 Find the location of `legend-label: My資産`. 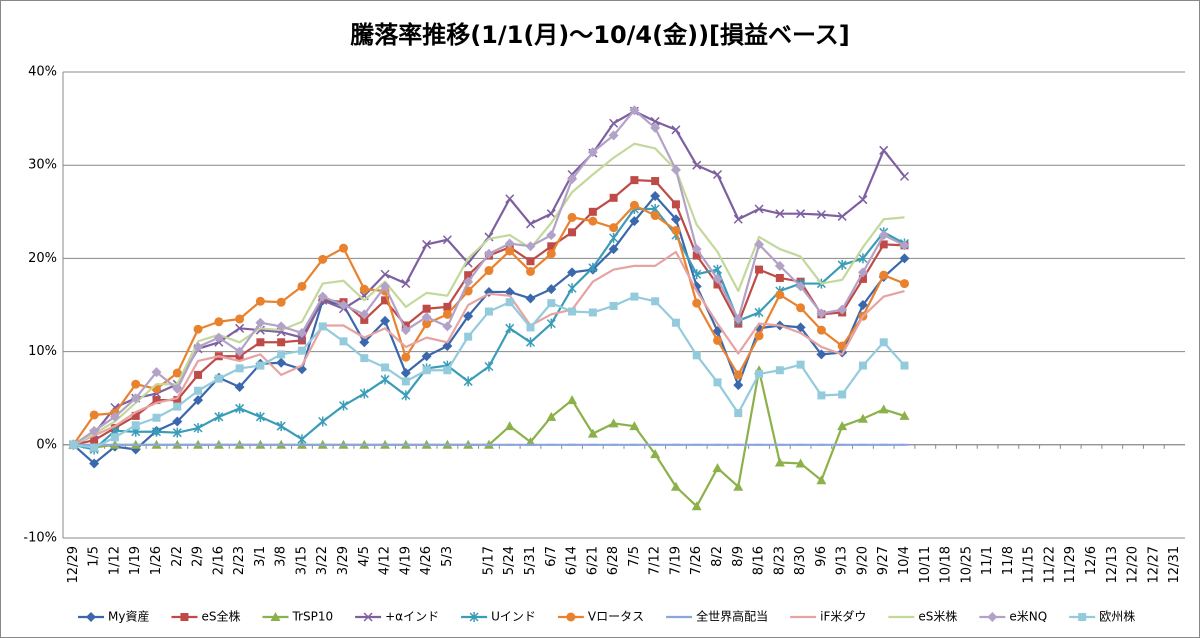

legend-label: My資産 is located at coordinates (128, 616).